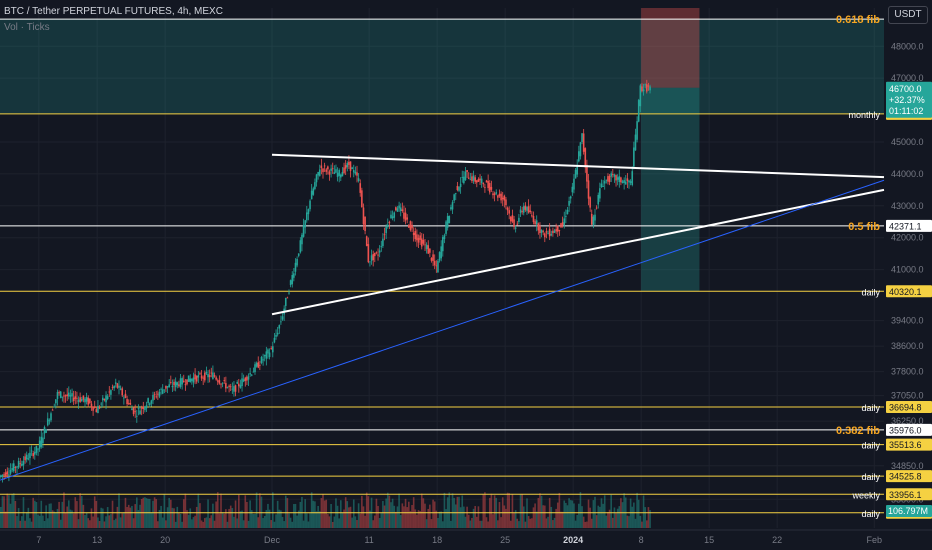  I want to click on volume-indicator-label: Vol · Ticks, so click(27, 27).